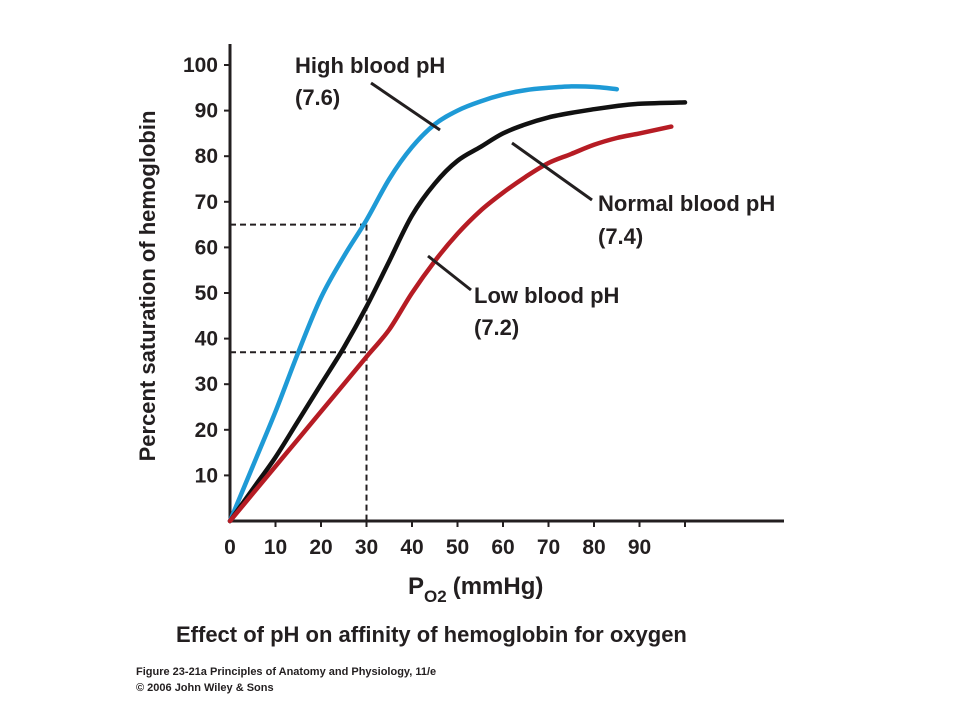  I want to click on x-tick-label: 80, so click(593, 547).